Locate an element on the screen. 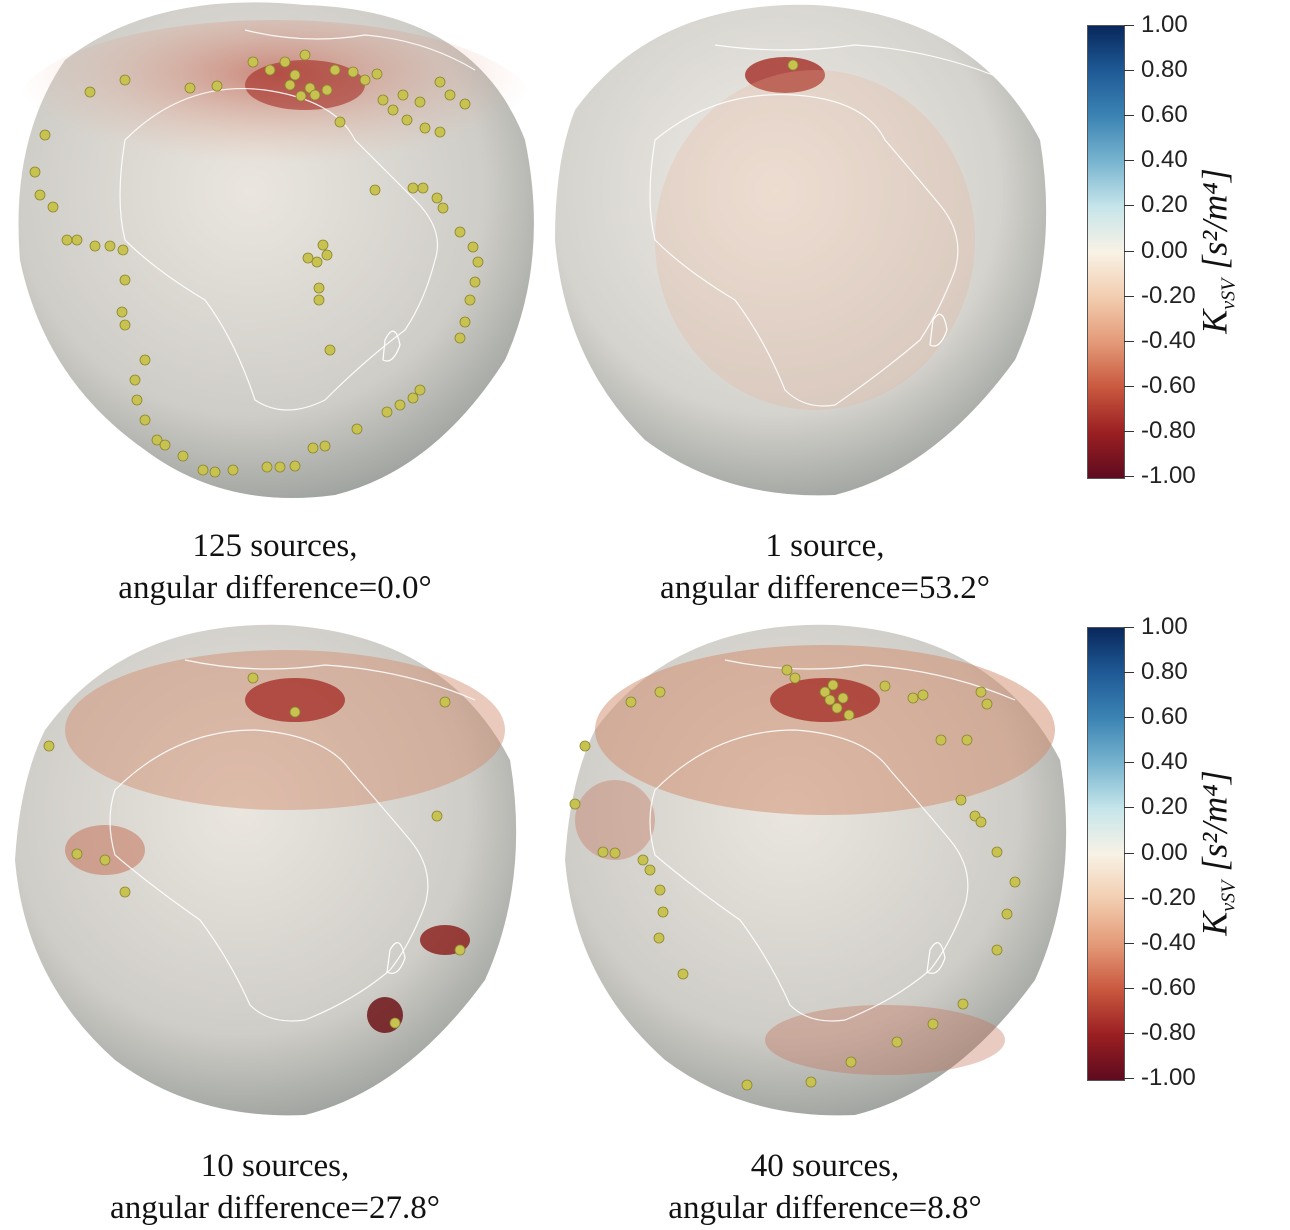 The width and height of the screenshot is (1290, 1230). caption-sources: 1 source, is located at coordinates (825, 546).